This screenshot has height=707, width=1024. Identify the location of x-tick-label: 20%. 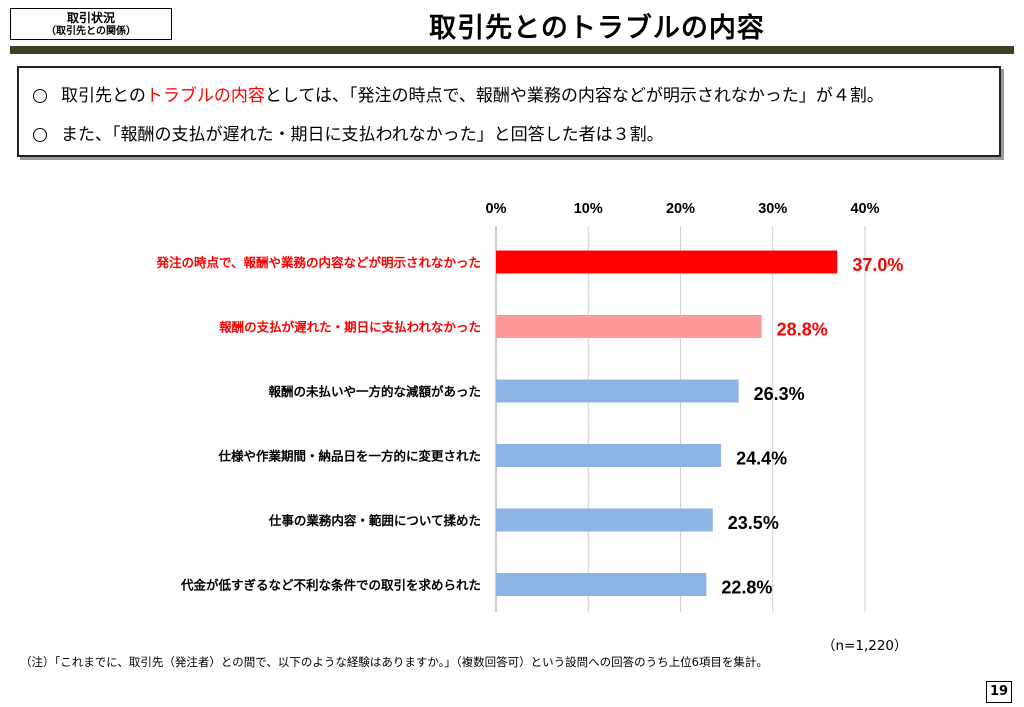
(680, 209).